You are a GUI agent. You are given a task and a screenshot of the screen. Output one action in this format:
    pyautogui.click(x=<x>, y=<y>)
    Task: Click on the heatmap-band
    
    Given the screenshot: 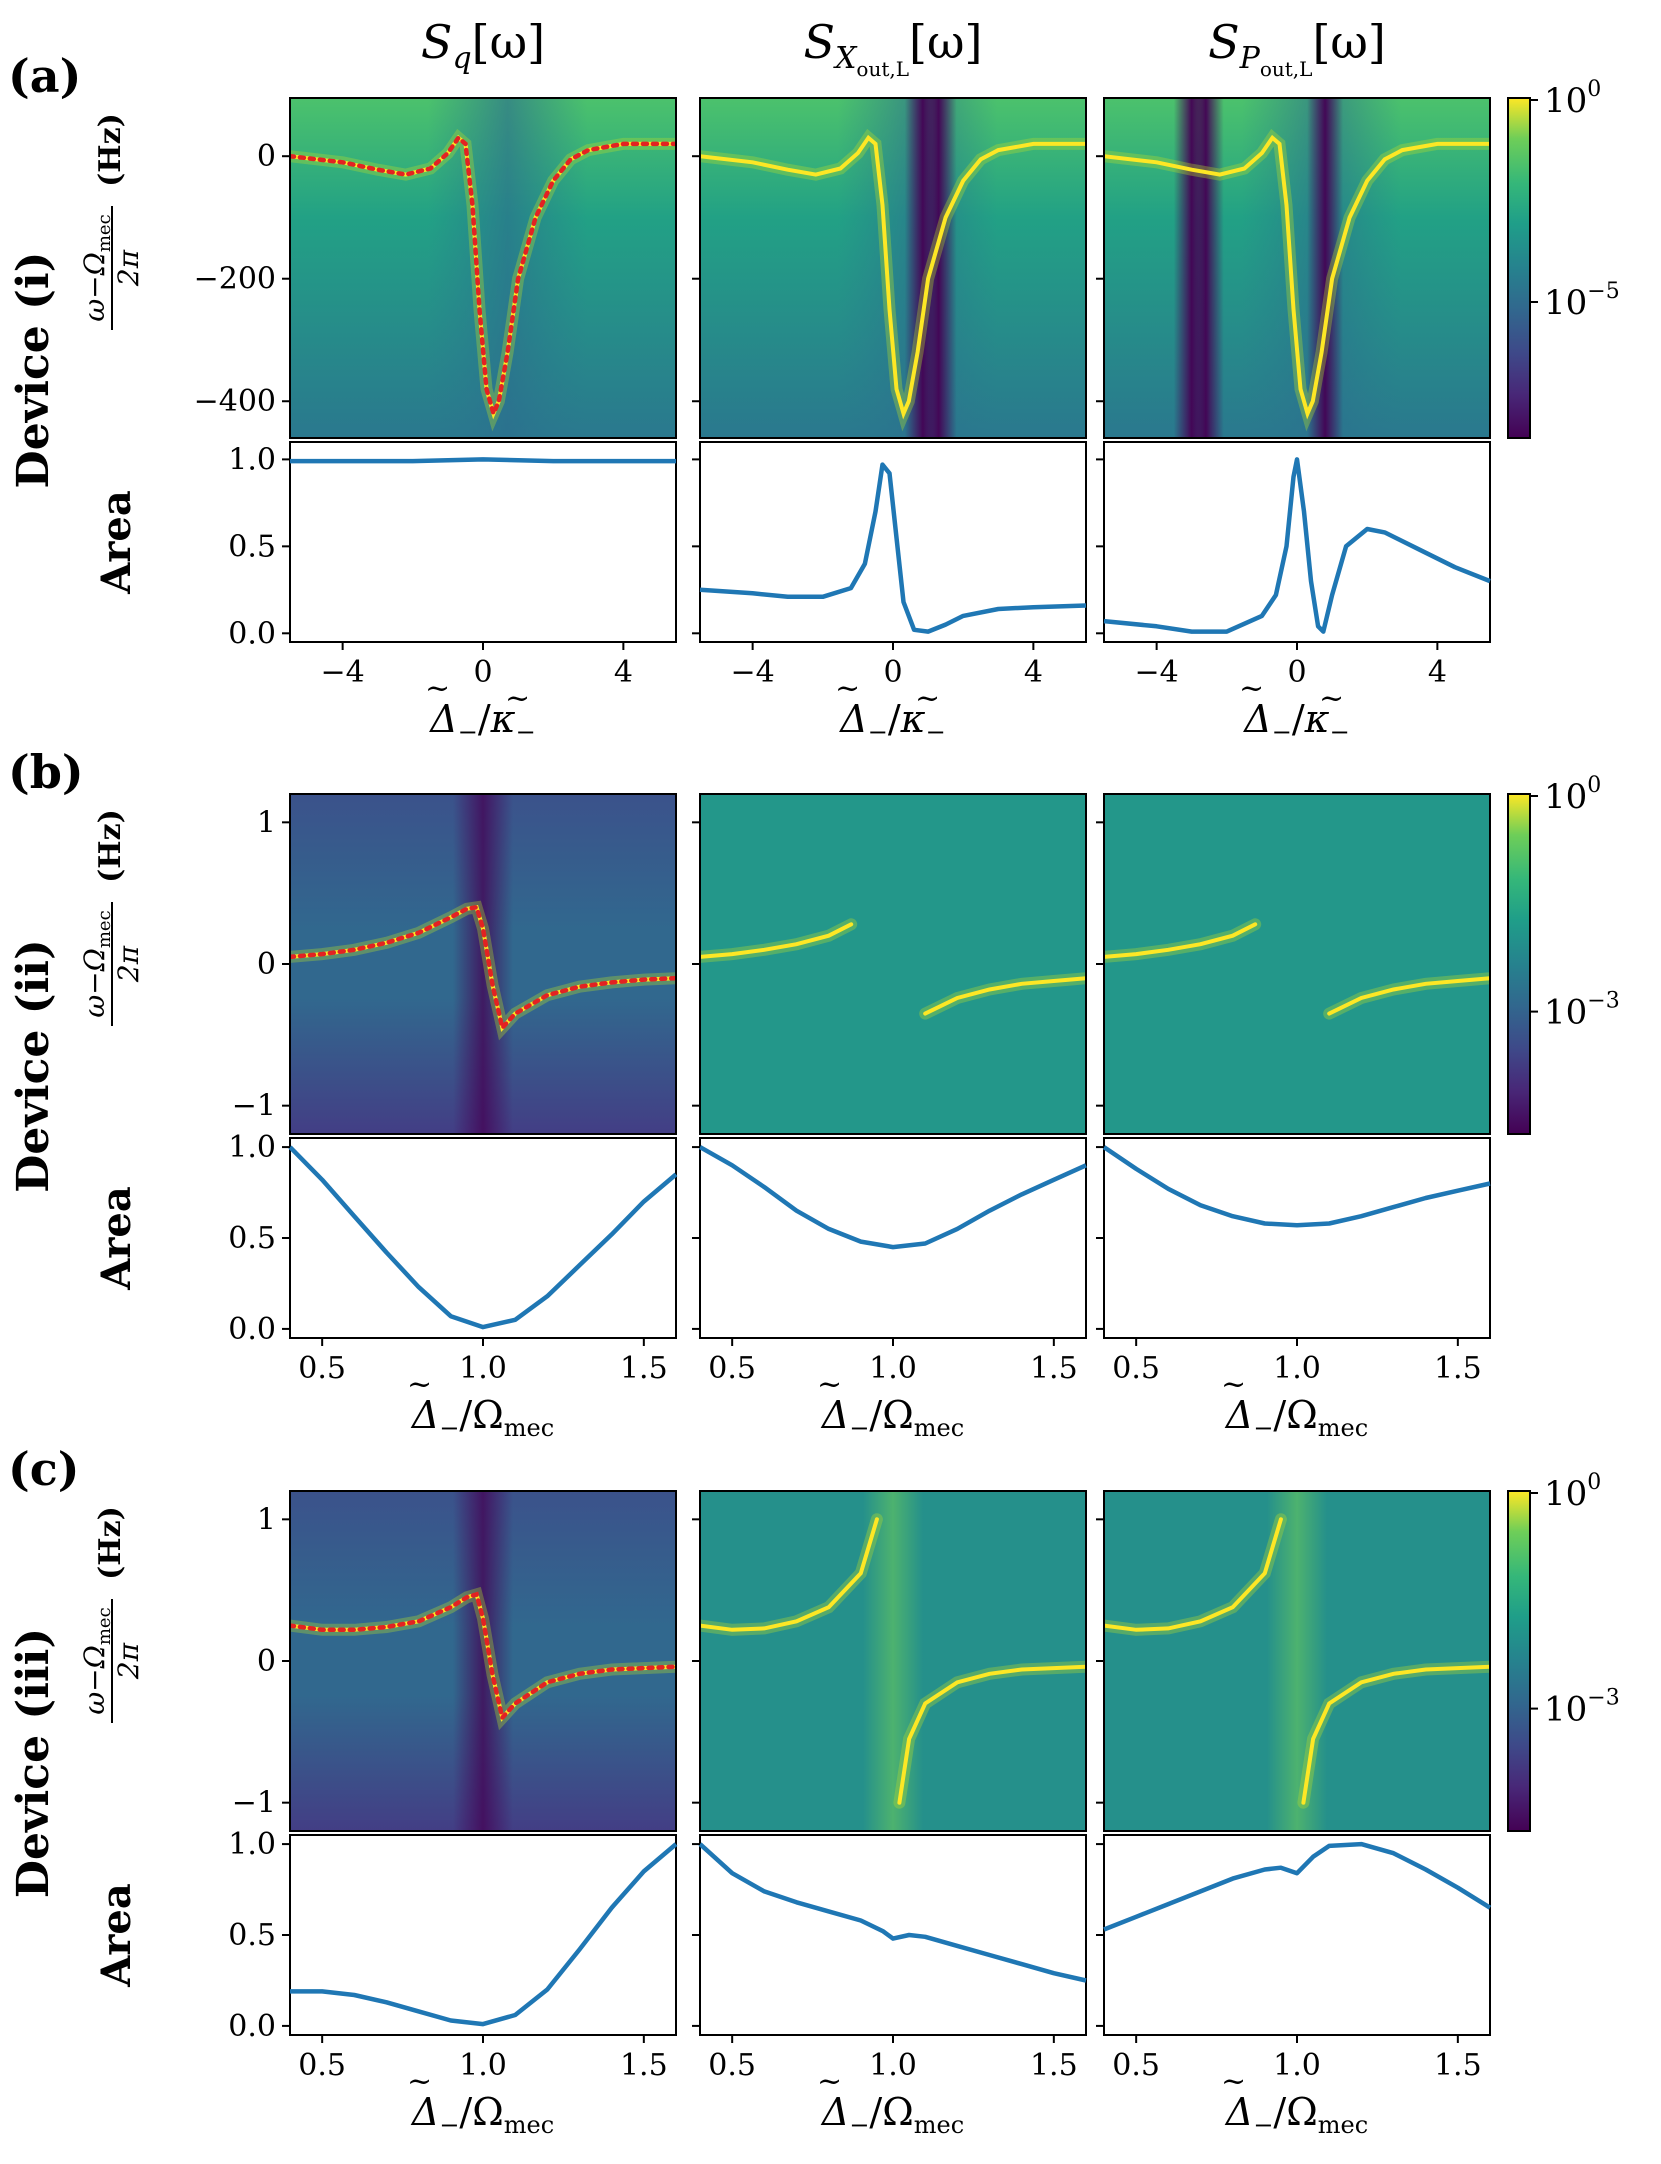 What is the action you would take?
    pyautogui.click(x=483, y=268)
    